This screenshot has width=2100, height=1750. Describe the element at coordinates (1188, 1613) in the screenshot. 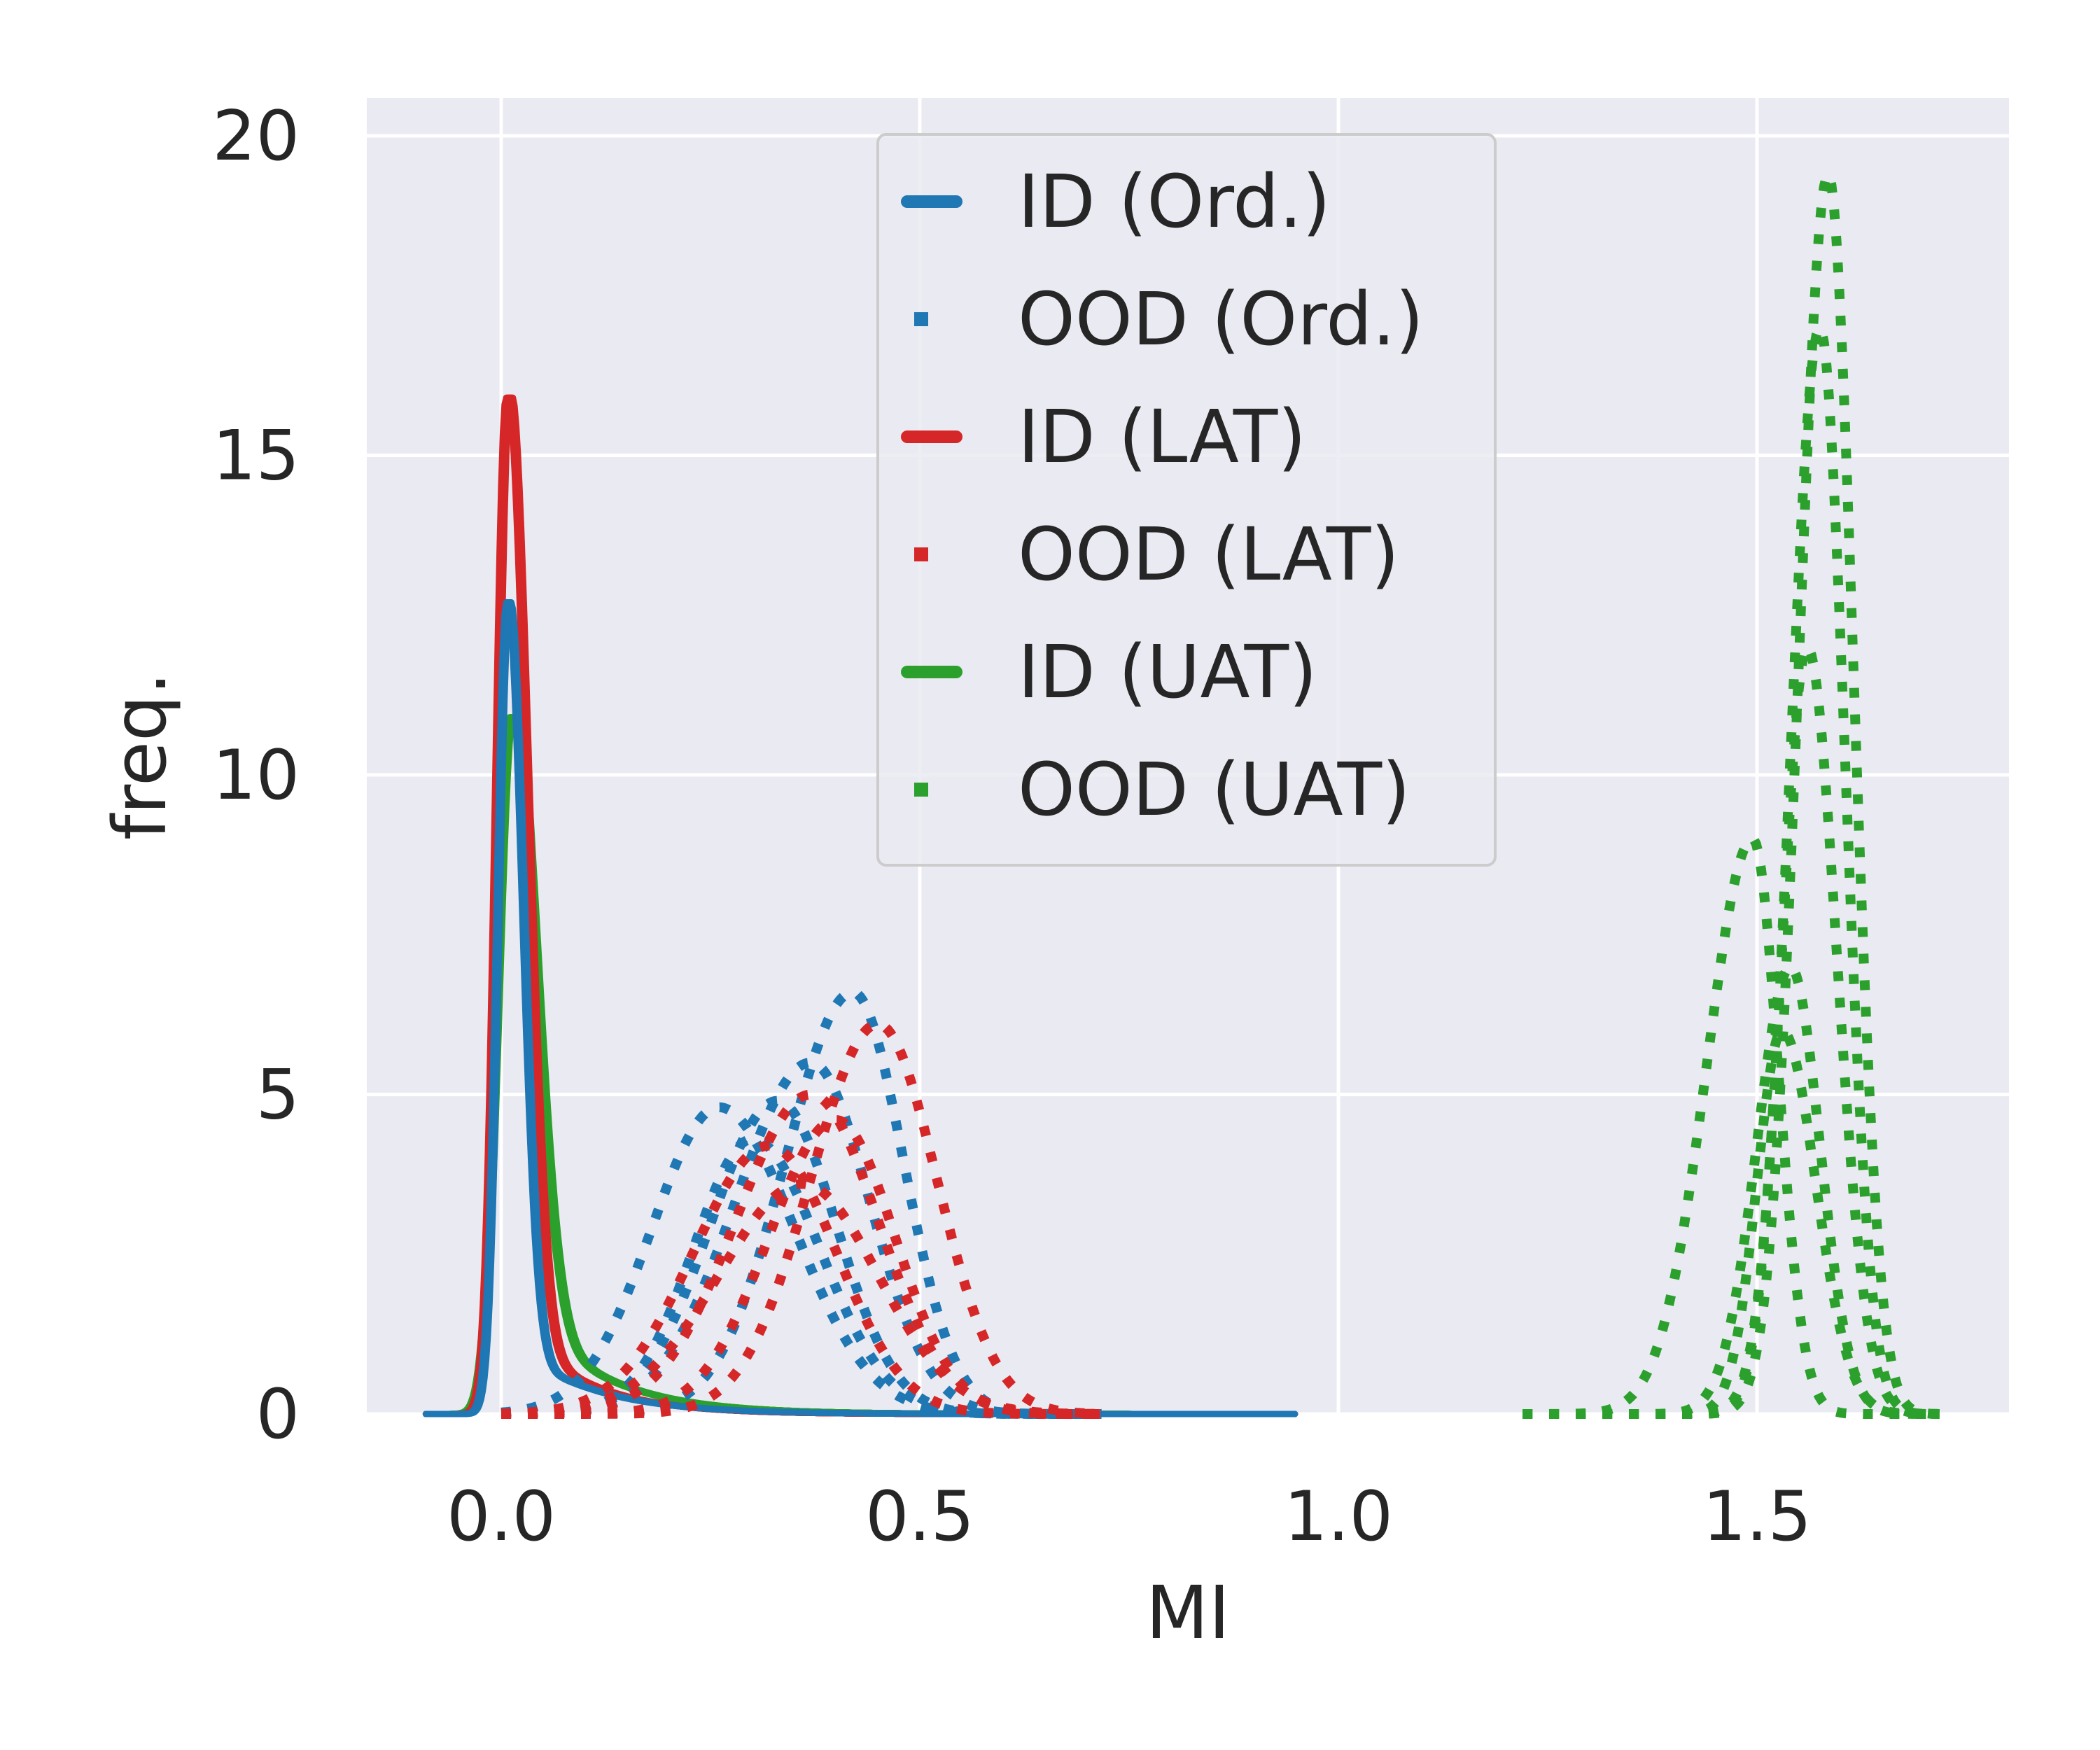

I see `x-axis-label: MI` at that location.